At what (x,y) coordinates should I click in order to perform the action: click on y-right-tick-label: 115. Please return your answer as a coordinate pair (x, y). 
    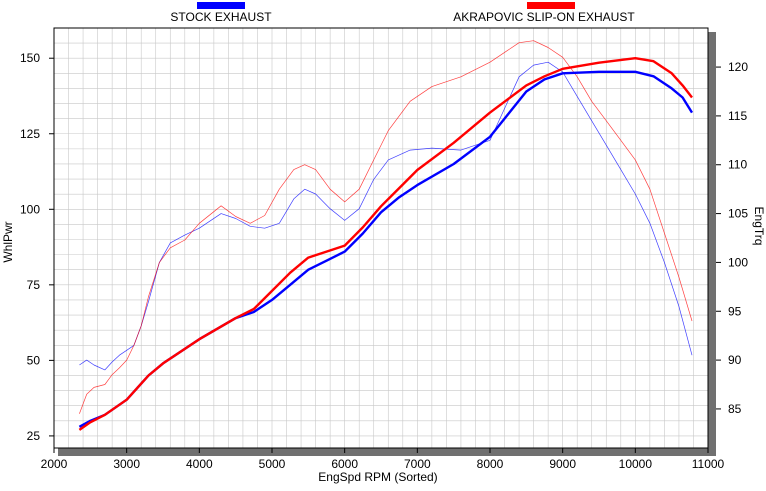
    Looking at the image, I should click on (737, 116).